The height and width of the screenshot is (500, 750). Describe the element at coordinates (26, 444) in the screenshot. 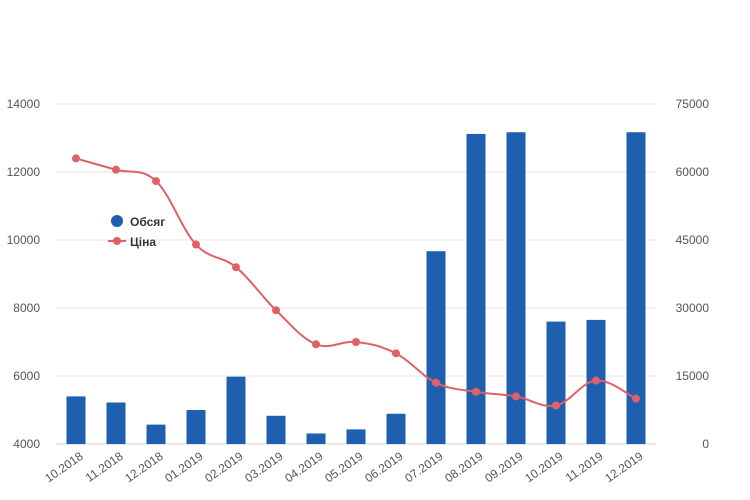

I see `left-axis-tick-label: 4000` at that location.